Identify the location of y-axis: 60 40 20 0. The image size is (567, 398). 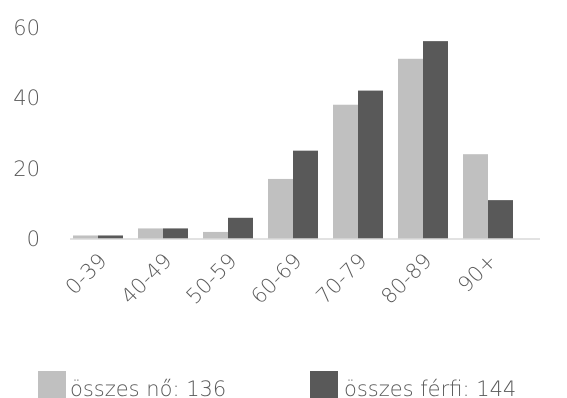
(26, 133).